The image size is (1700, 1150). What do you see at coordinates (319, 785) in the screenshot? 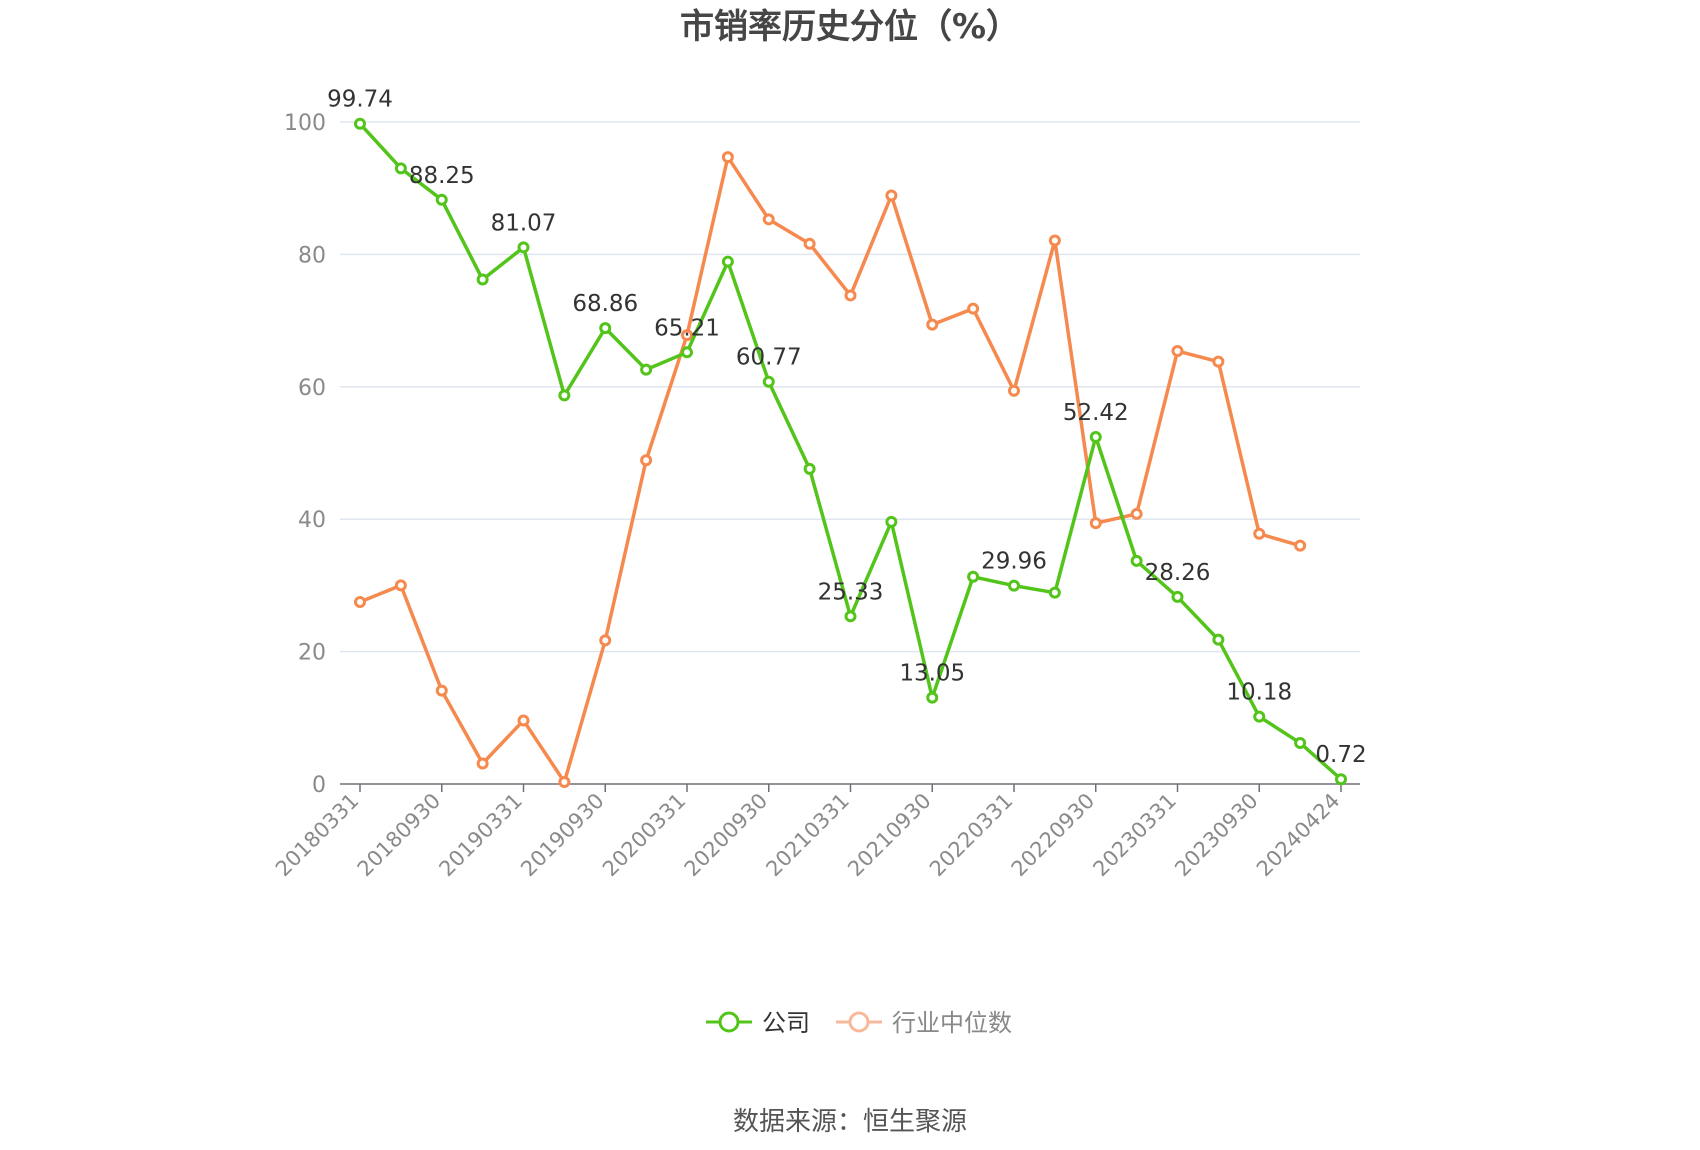
I see `y-tick-label: 0` at bounding box center [319, 785].